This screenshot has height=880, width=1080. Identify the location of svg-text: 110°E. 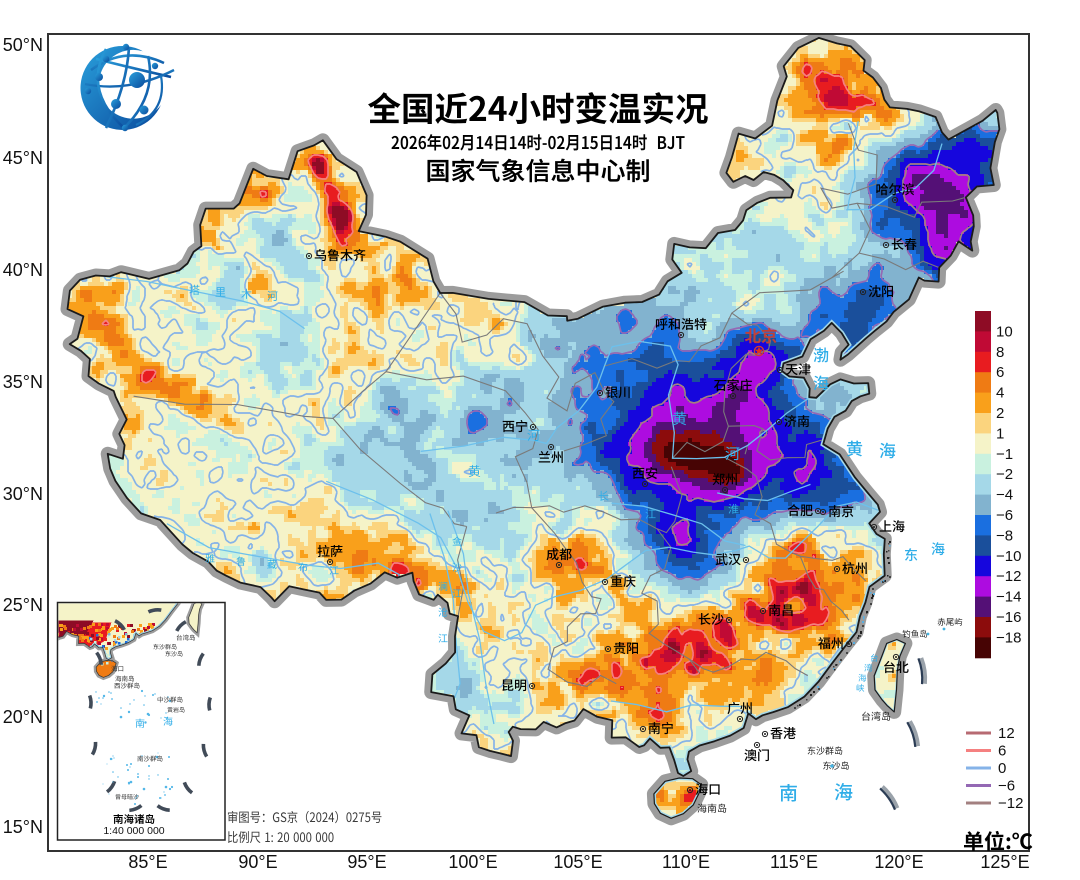
(686, 862).